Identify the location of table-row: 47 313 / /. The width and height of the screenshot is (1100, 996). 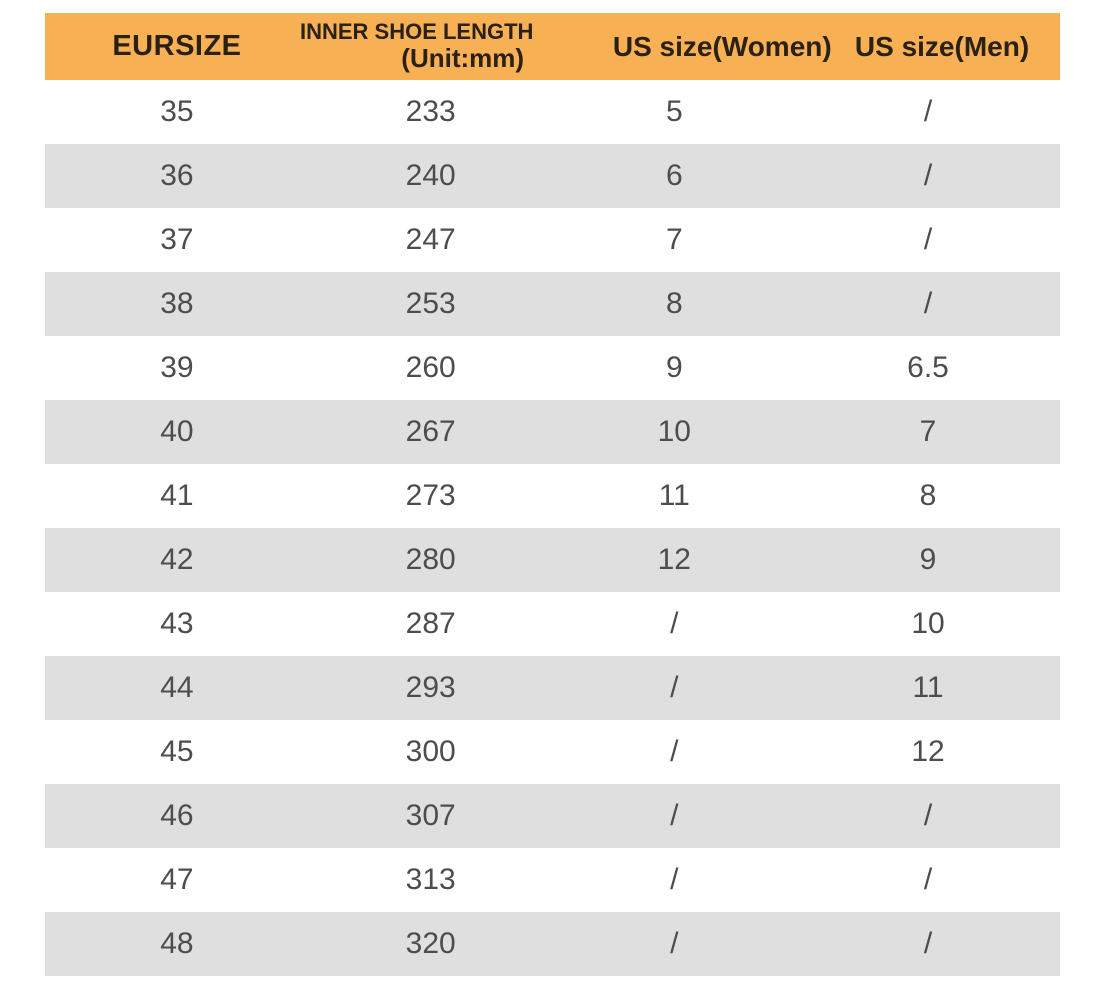
(552, 880).